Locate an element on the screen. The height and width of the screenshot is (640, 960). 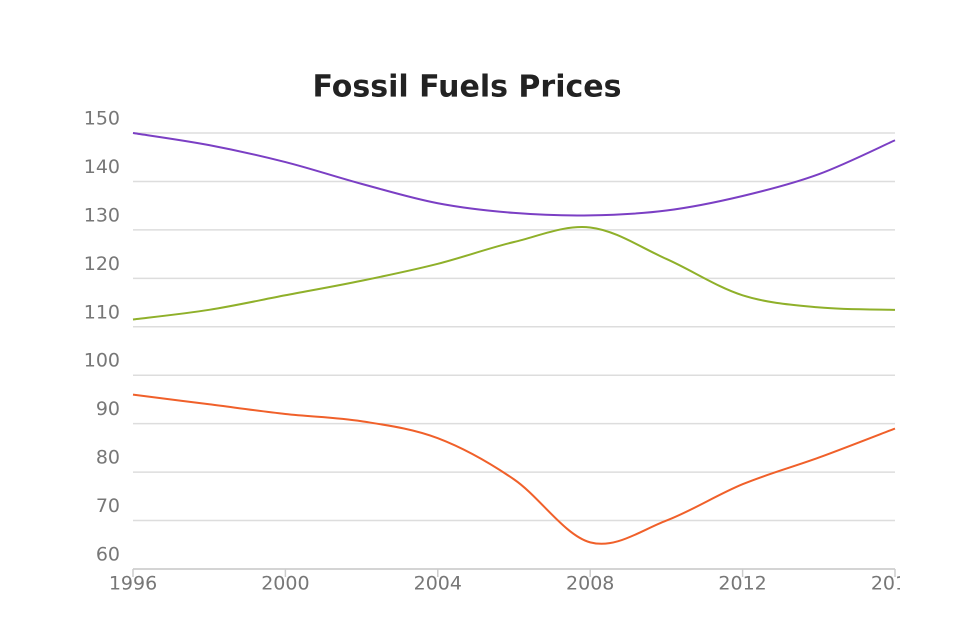
x-tick-label: 1996 is located at coordinates (133, 584).